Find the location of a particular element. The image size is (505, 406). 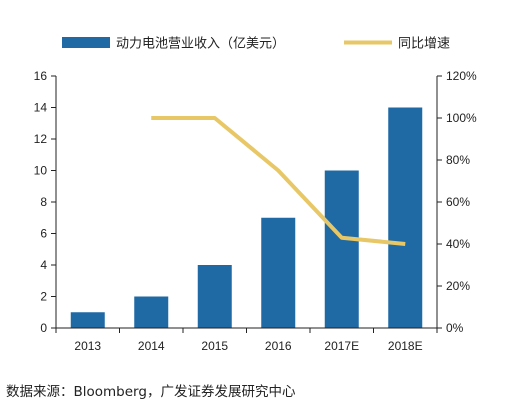

x-tick-label: 2013 is located at coordinates (87, 346).